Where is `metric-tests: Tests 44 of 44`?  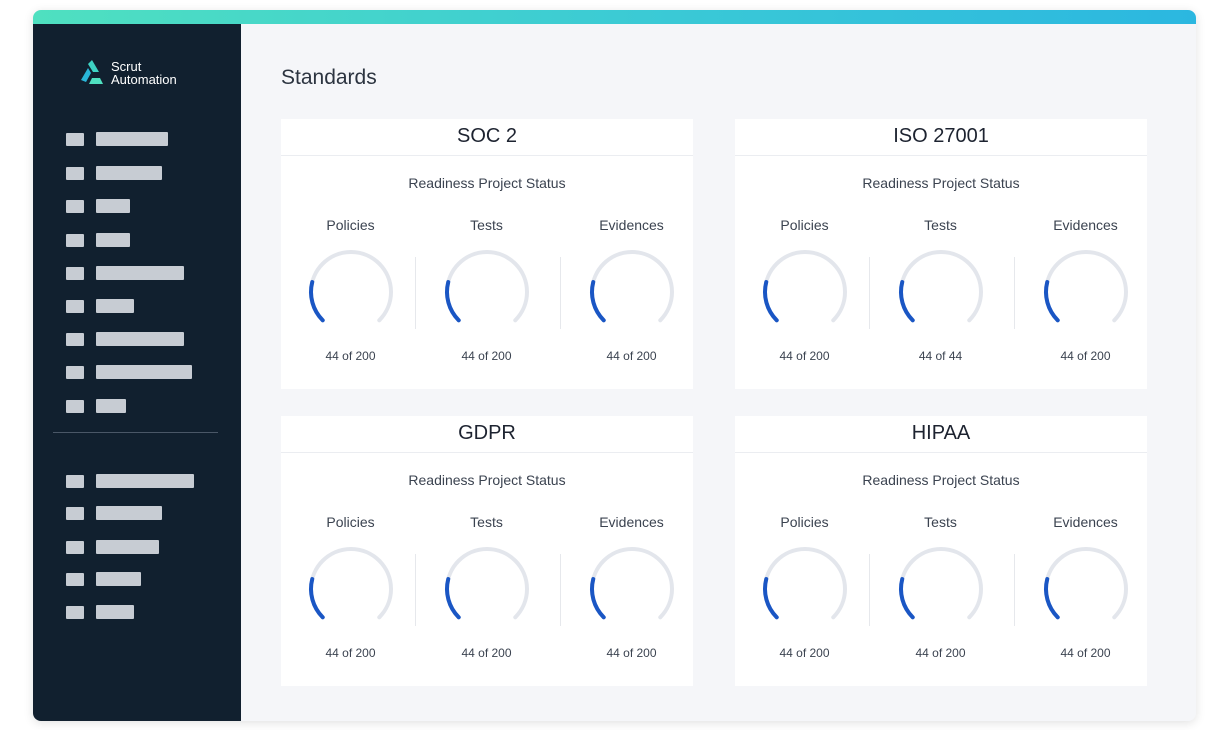
metric-tests: Tests 44 of 44 is located at coordinates (940, 290).